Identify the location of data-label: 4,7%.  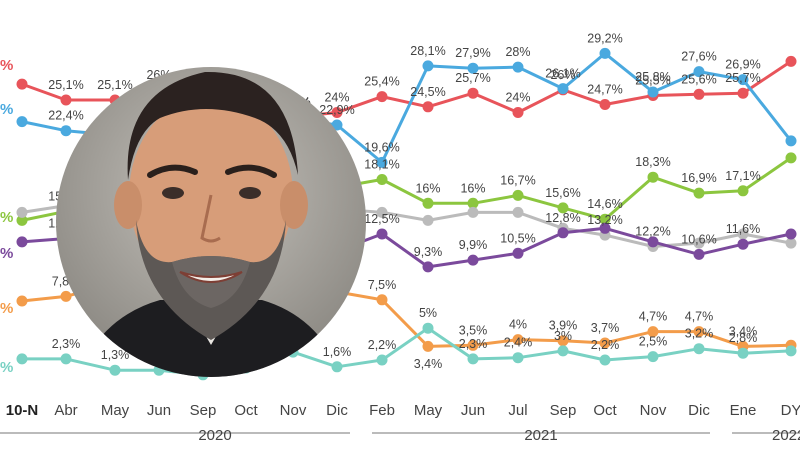
(699, 317).